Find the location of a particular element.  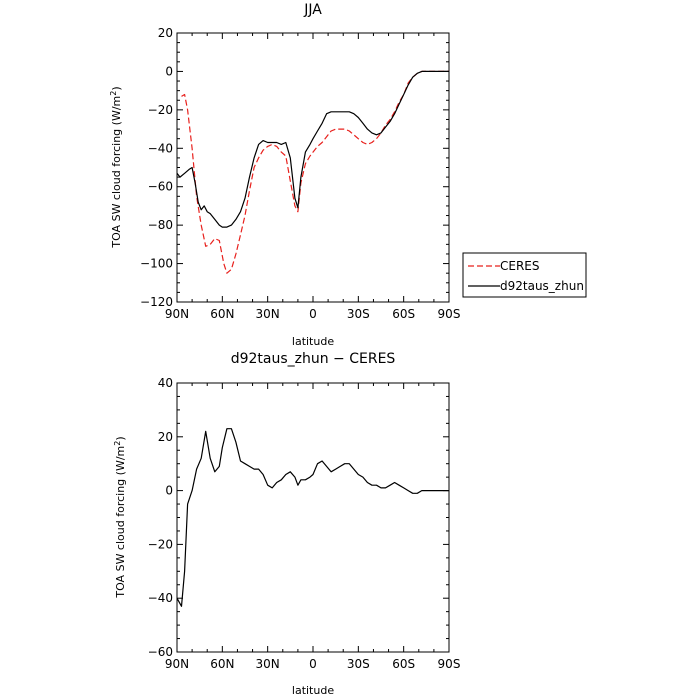

top-chart-line-d92taus-zhun is located at coordinates (312, 149).